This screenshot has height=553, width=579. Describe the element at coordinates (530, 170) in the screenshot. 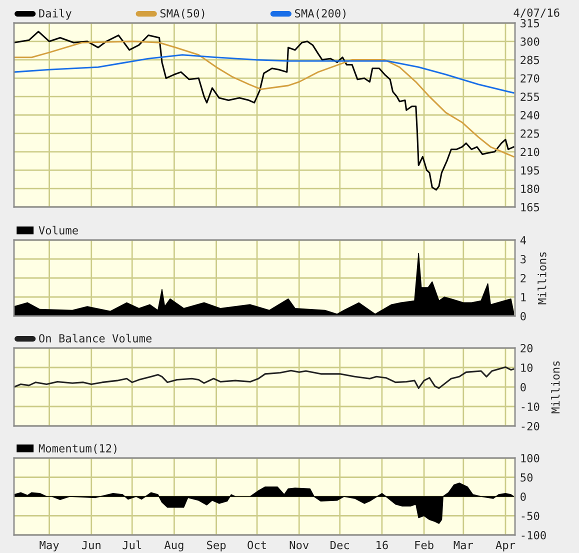

I see `y-tick-label: 195` at that location.